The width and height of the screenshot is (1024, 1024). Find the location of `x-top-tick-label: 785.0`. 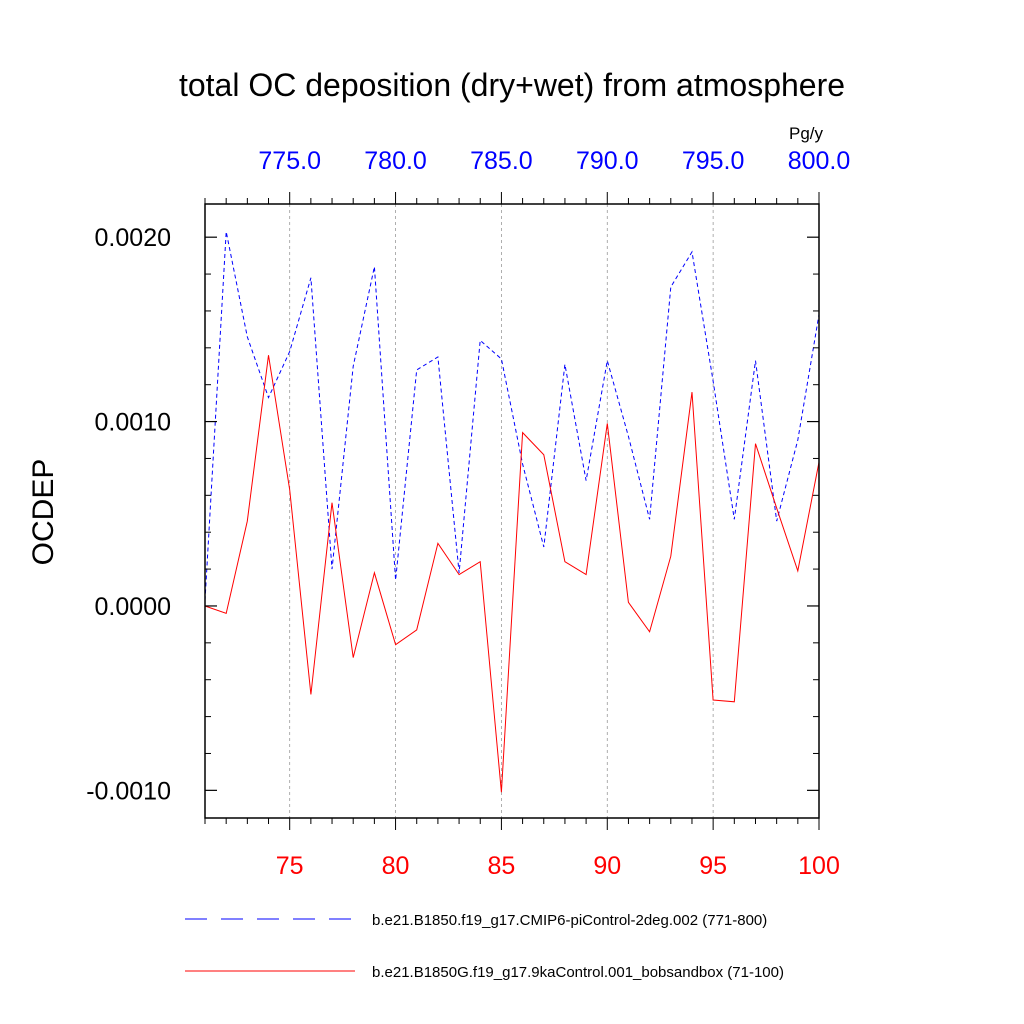

x-top-tick-label: 785.0 is located at coordinates (501, 161).